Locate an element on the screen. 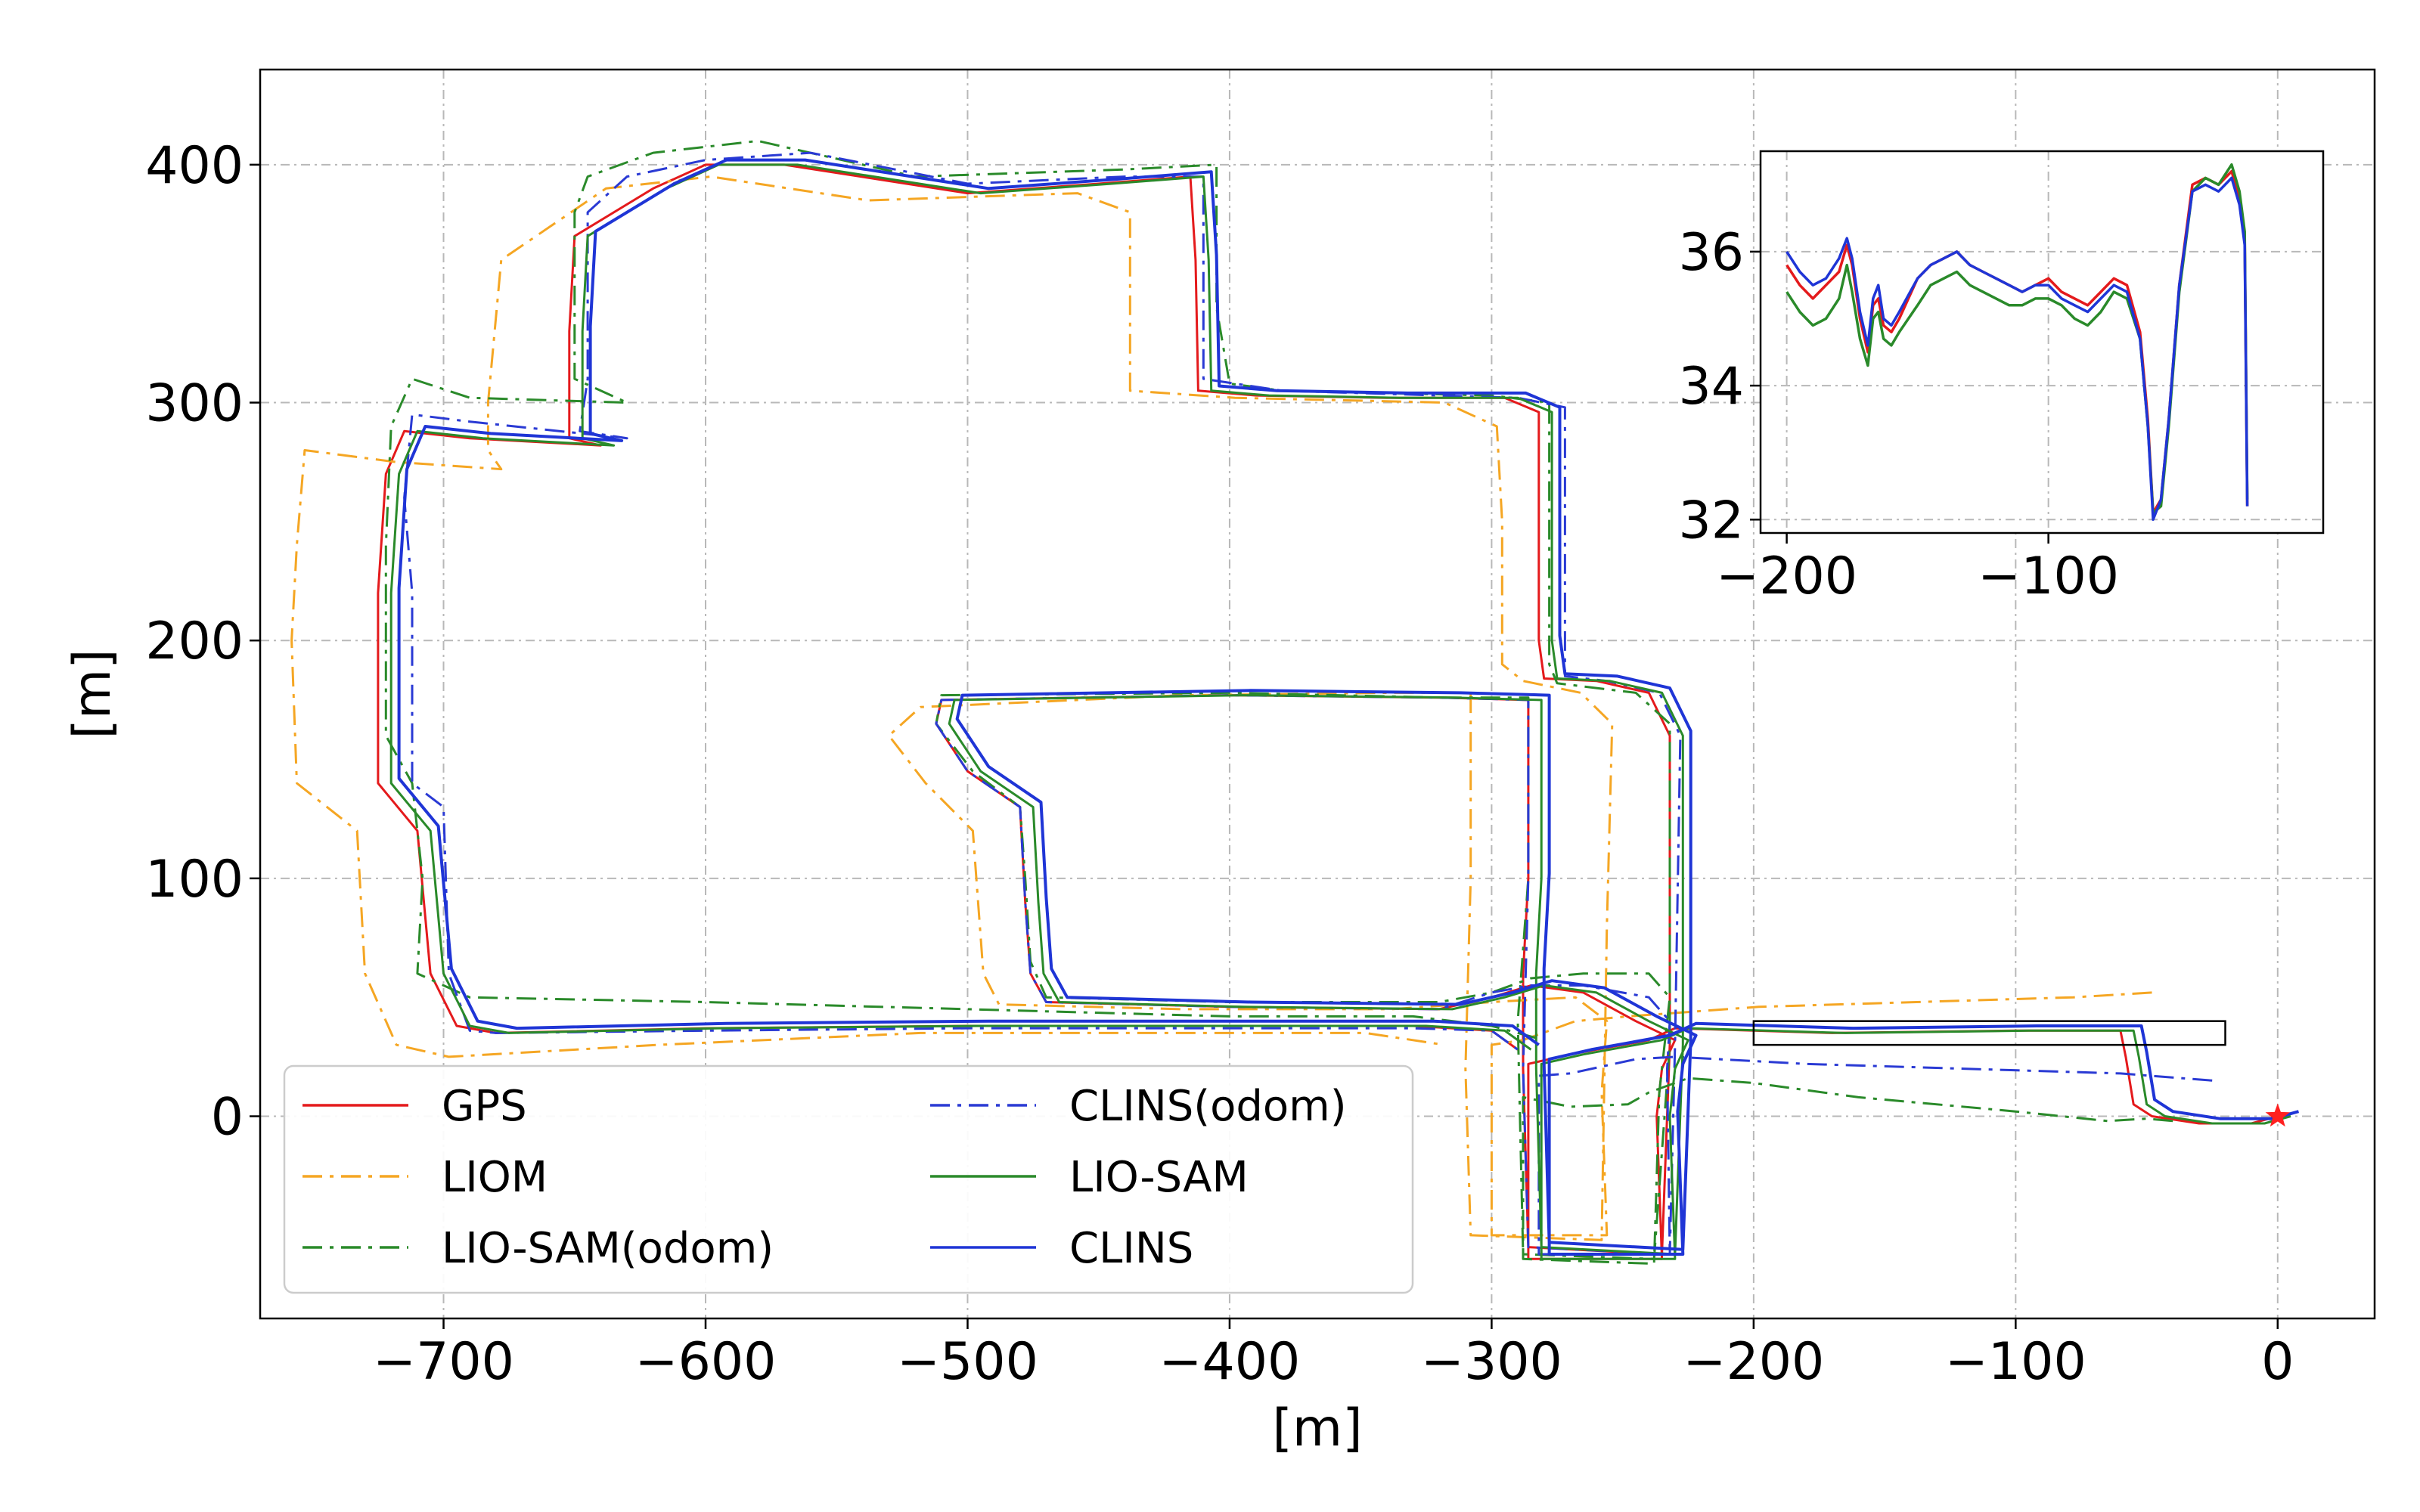  x-tick-label: −300 is located at coordinates (1491, 1362).